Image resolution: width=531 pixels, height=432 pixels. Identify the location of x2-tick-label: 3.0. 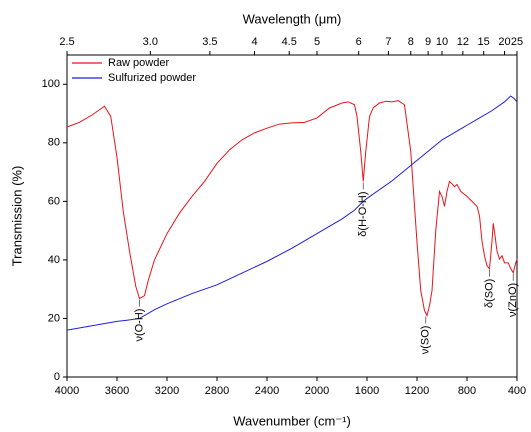
(150, 42).